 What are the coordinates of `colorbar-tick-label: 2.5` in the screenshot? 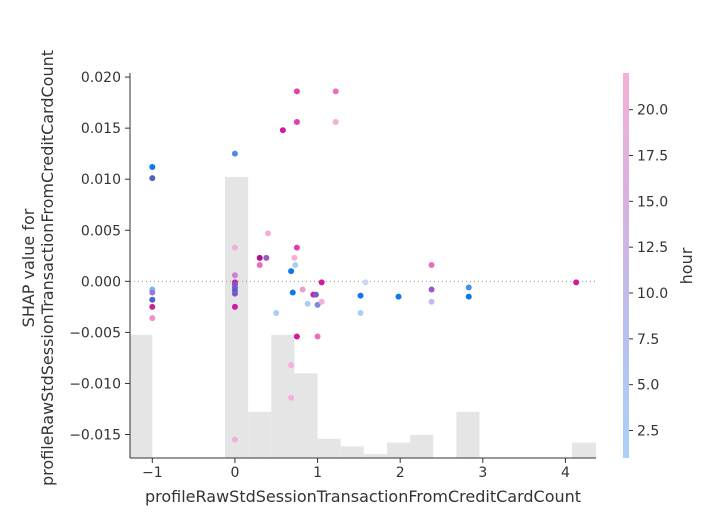 It's located at (648, 432).